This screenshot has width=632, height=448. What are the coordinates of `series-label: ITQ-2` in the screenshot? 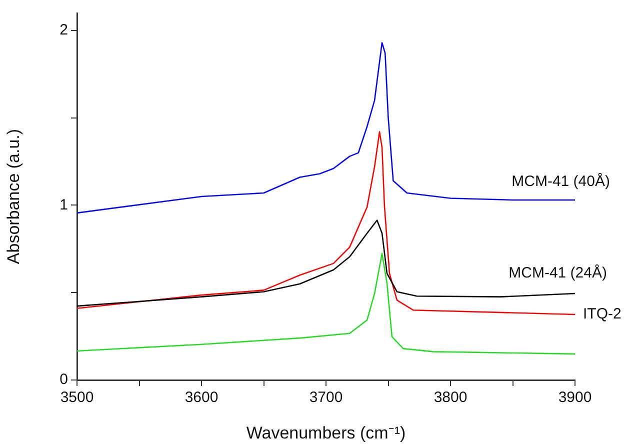 It's located at (602, 314).